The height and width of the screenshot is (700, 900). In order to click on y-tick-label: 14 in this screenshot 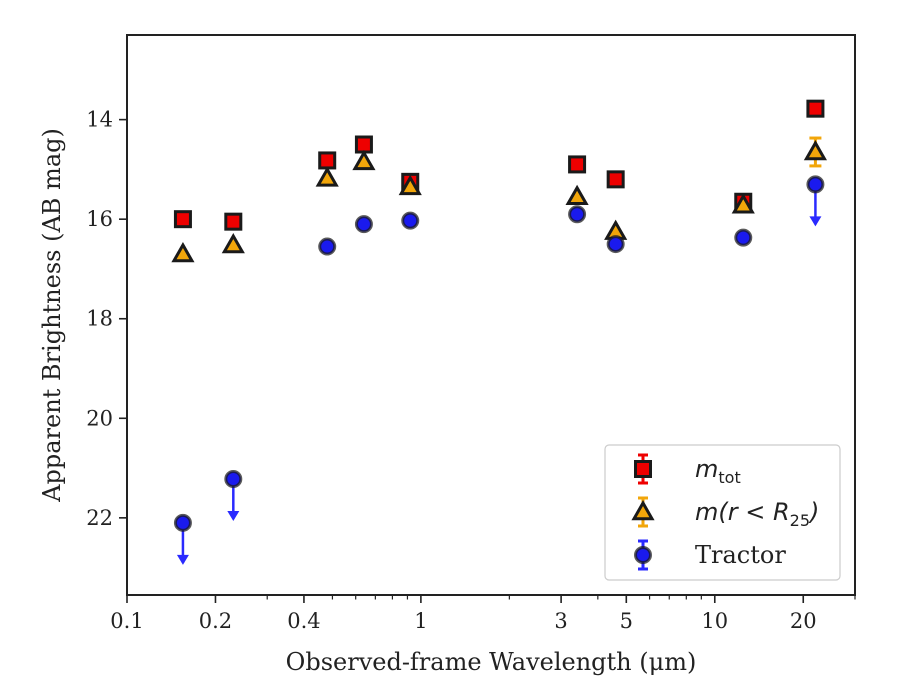, I will do `click(99, 120)`.